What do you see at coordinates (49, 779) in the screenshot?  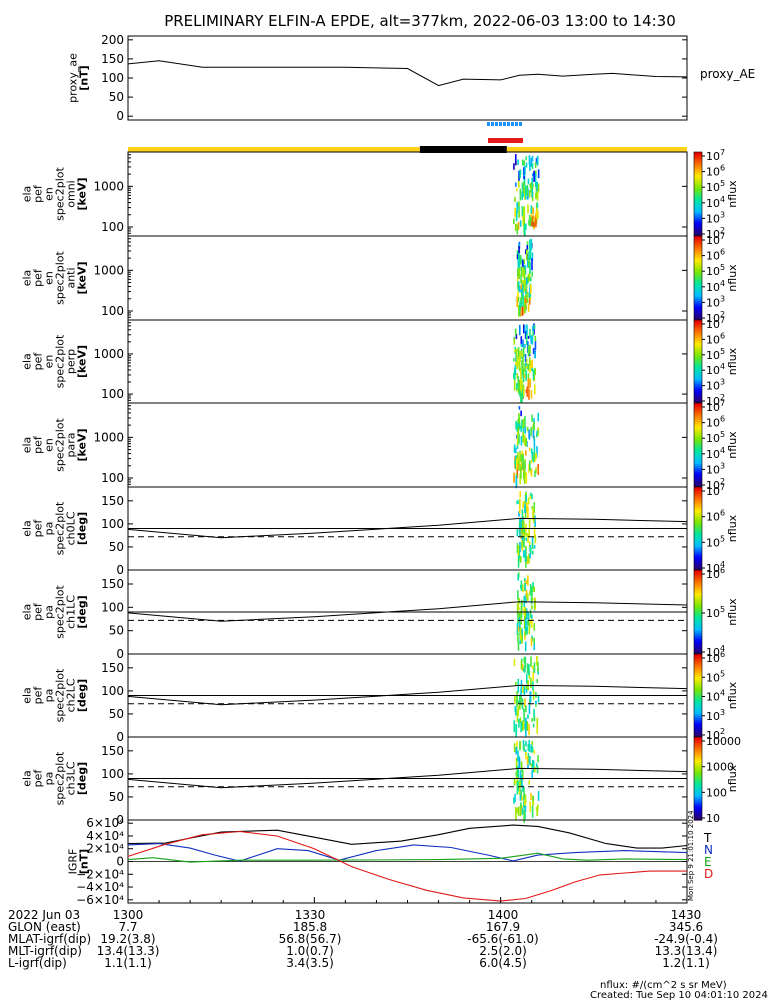 I see `y-axis-label: pa` at bounding box center [49, 779].